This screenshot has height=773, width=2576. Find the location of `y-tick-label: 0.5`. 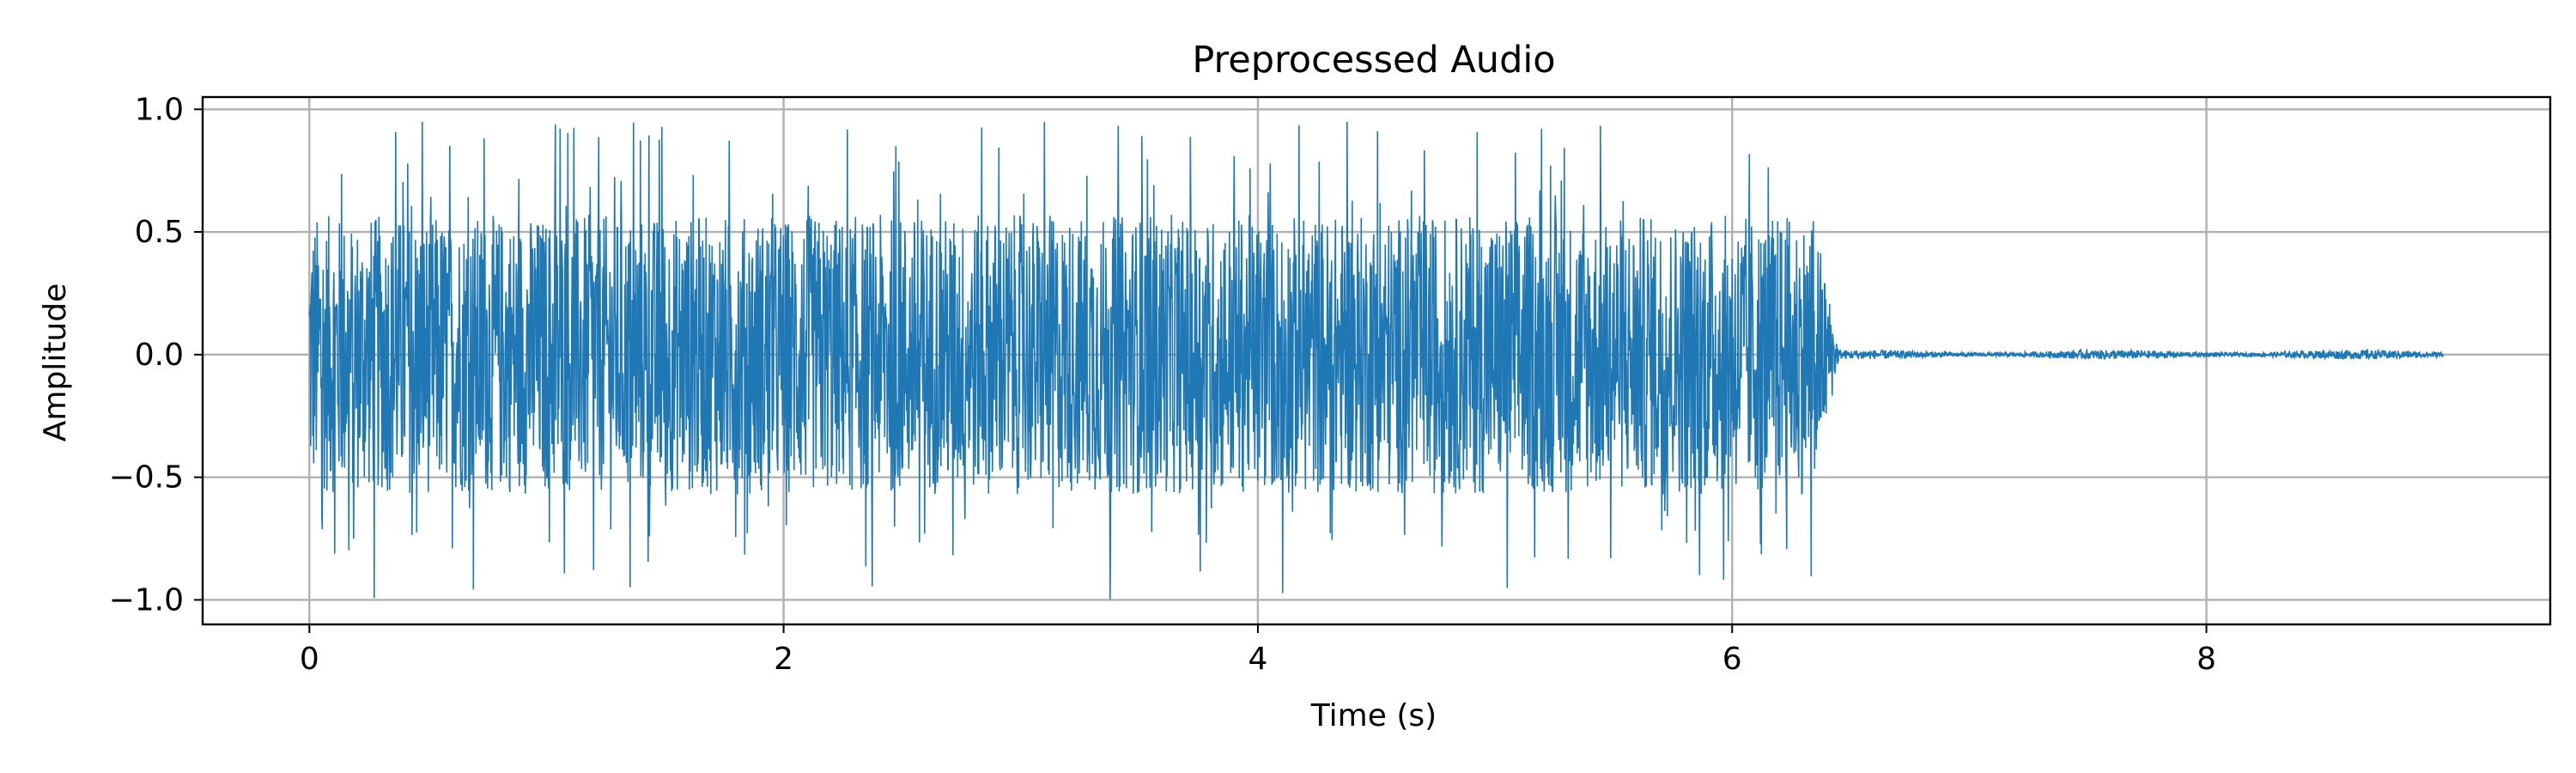

y-tick-label: 0.5 is located at coordinates (159, 232).